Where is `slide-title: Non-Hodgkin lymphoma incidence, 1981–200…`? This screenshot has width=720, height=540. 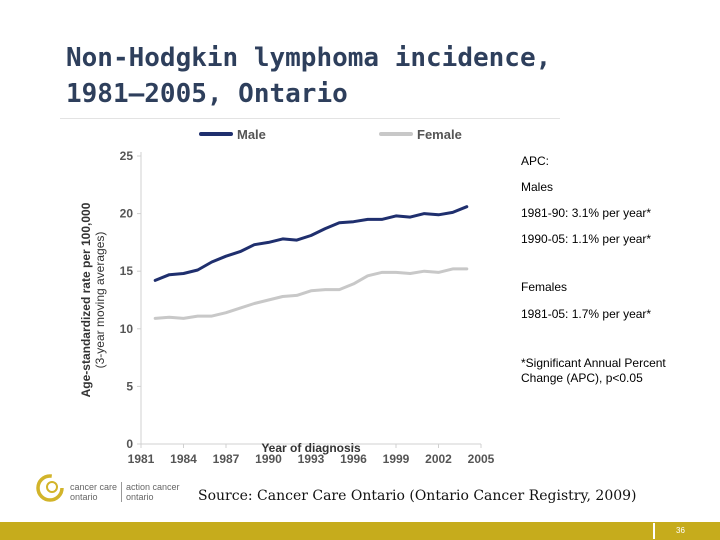 slide-title: Non-Hodgkin lymphoma incidence, 1981–200… is located at coordinates (366, 76).